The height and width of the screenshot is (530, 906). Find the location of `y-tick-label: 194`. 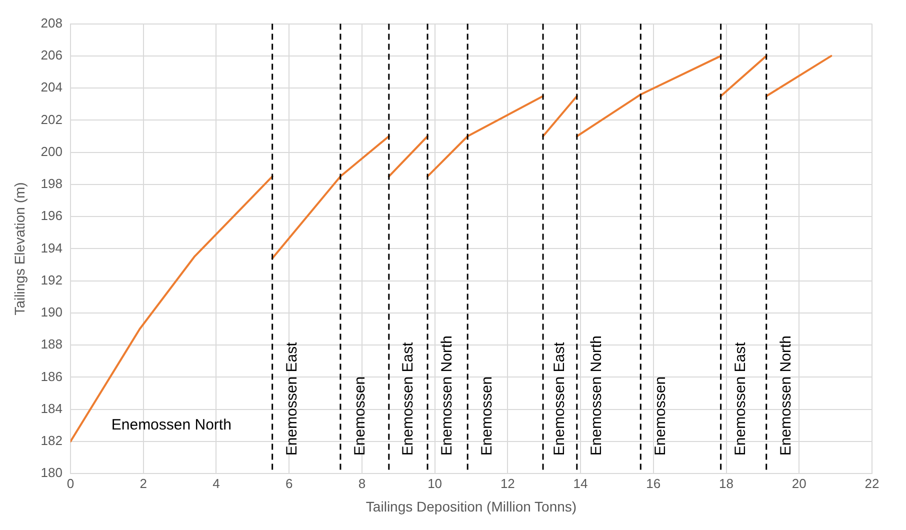

y-tick-label: 194 is located at coordinates (51, 248).